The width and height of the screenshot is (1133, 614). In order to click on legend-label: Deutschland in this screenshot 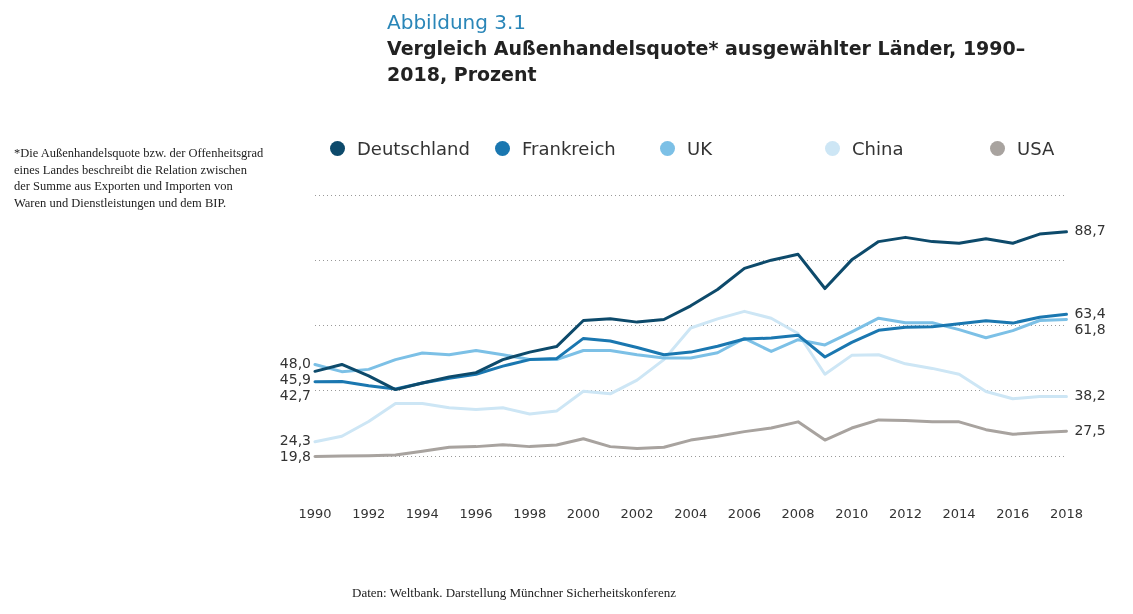, I will do `click(413, 148)`.